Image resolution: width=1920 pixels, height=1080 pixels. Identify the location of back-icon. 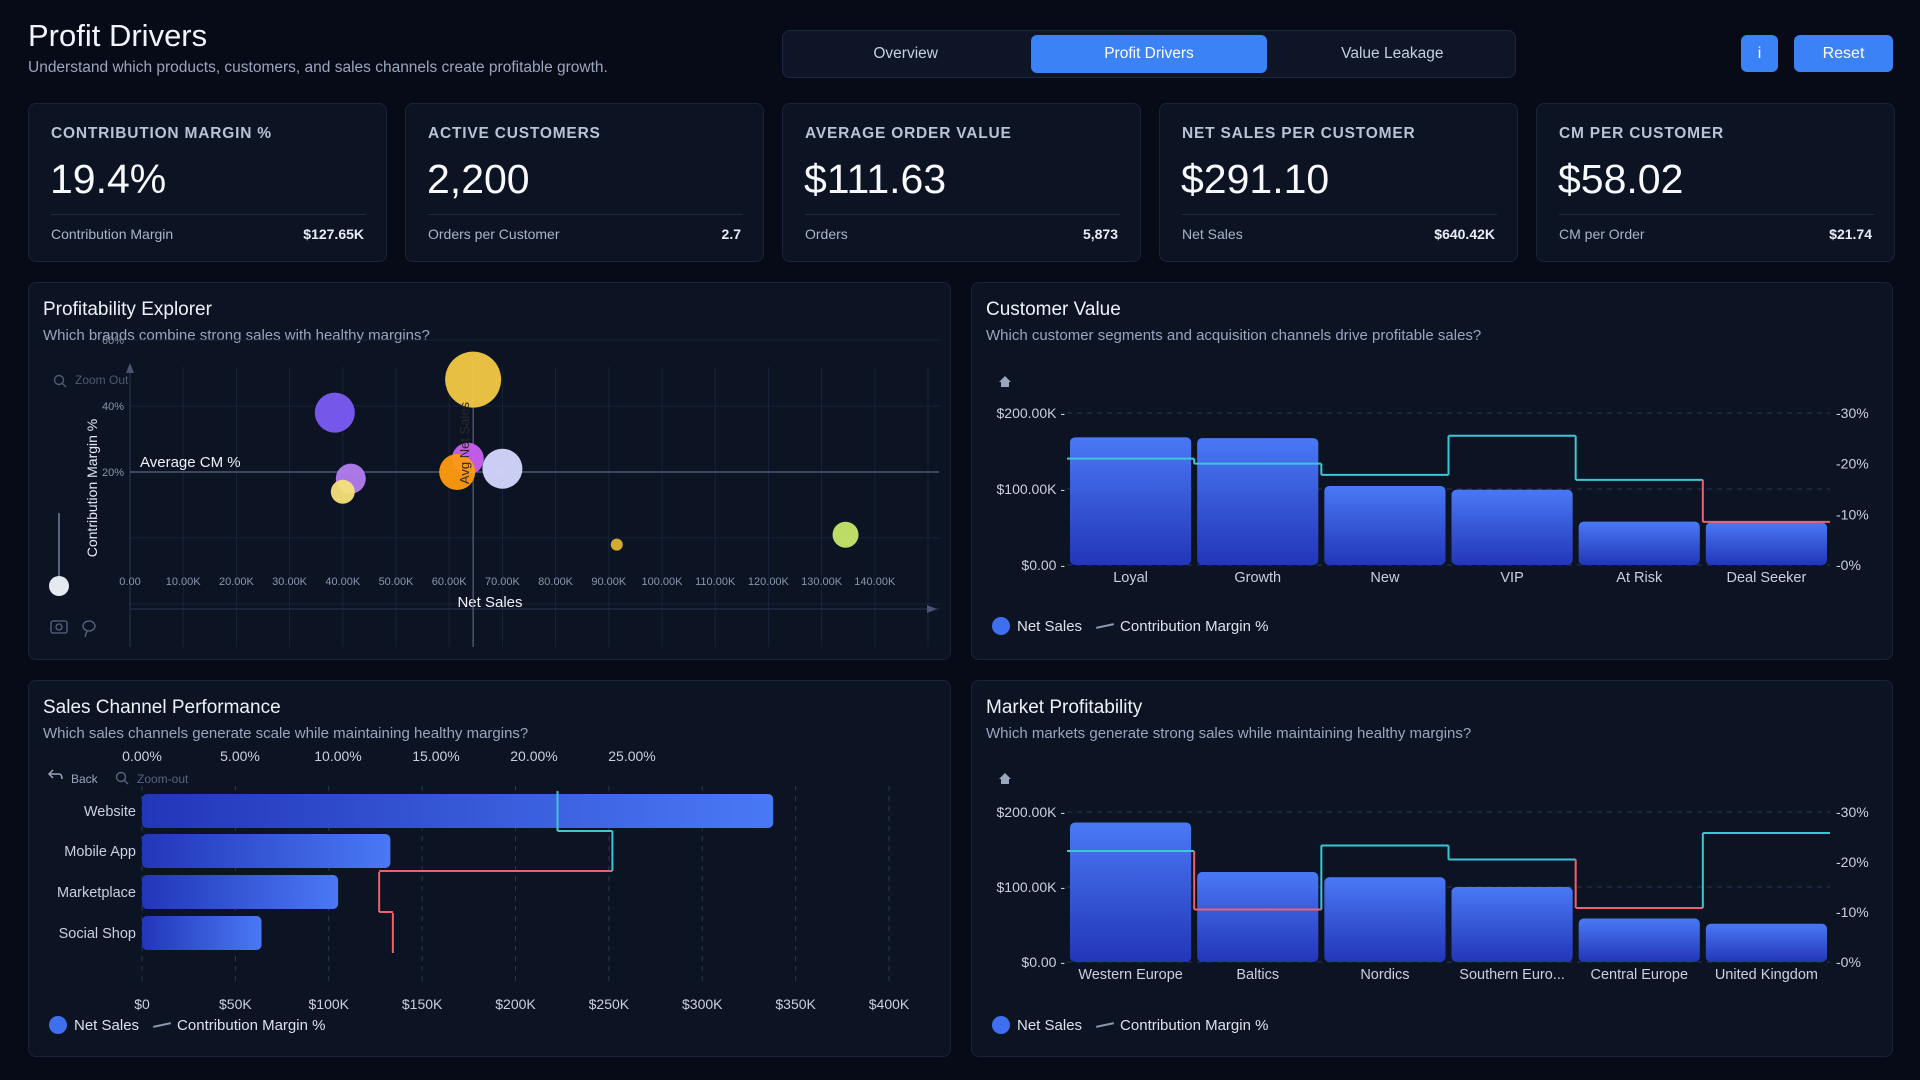
(55, 774).